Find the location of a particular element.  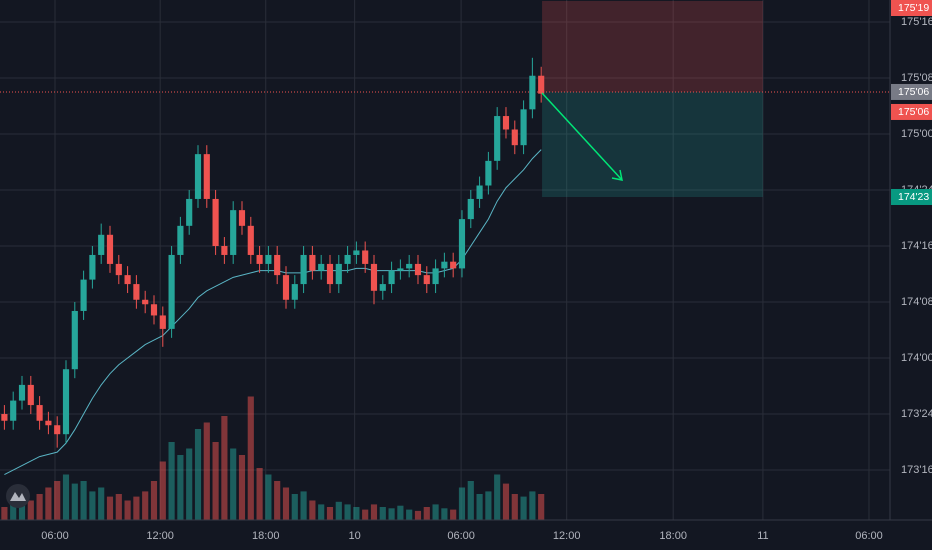

x-tick-label: 10 is located at coordinates (355, 536).